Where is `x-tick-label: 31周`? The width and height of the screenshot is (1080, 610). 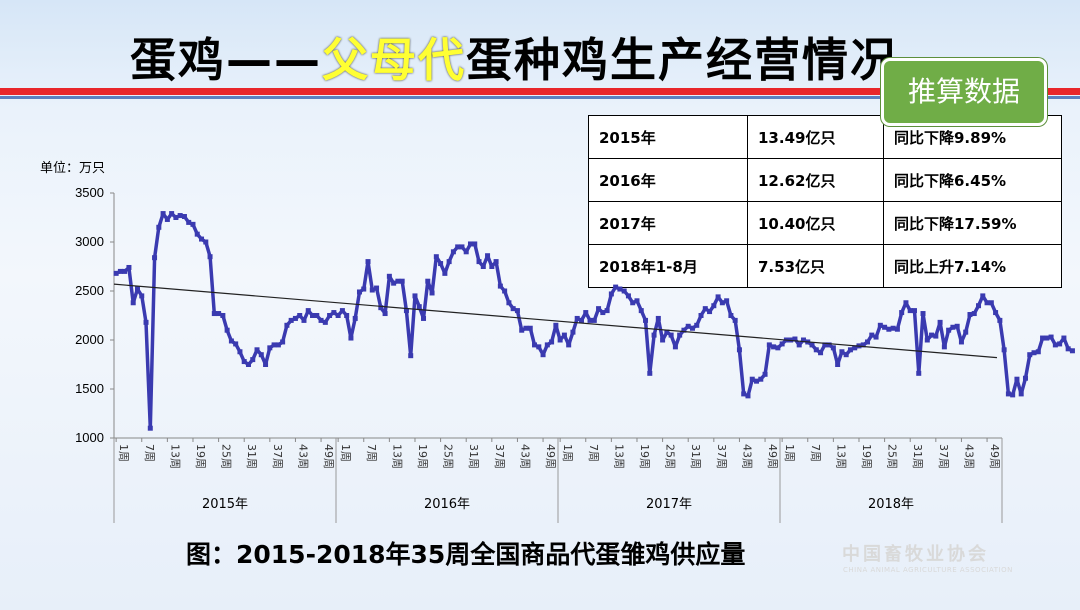 x-tick-label: 31周 is located at coordinates (251, 456).